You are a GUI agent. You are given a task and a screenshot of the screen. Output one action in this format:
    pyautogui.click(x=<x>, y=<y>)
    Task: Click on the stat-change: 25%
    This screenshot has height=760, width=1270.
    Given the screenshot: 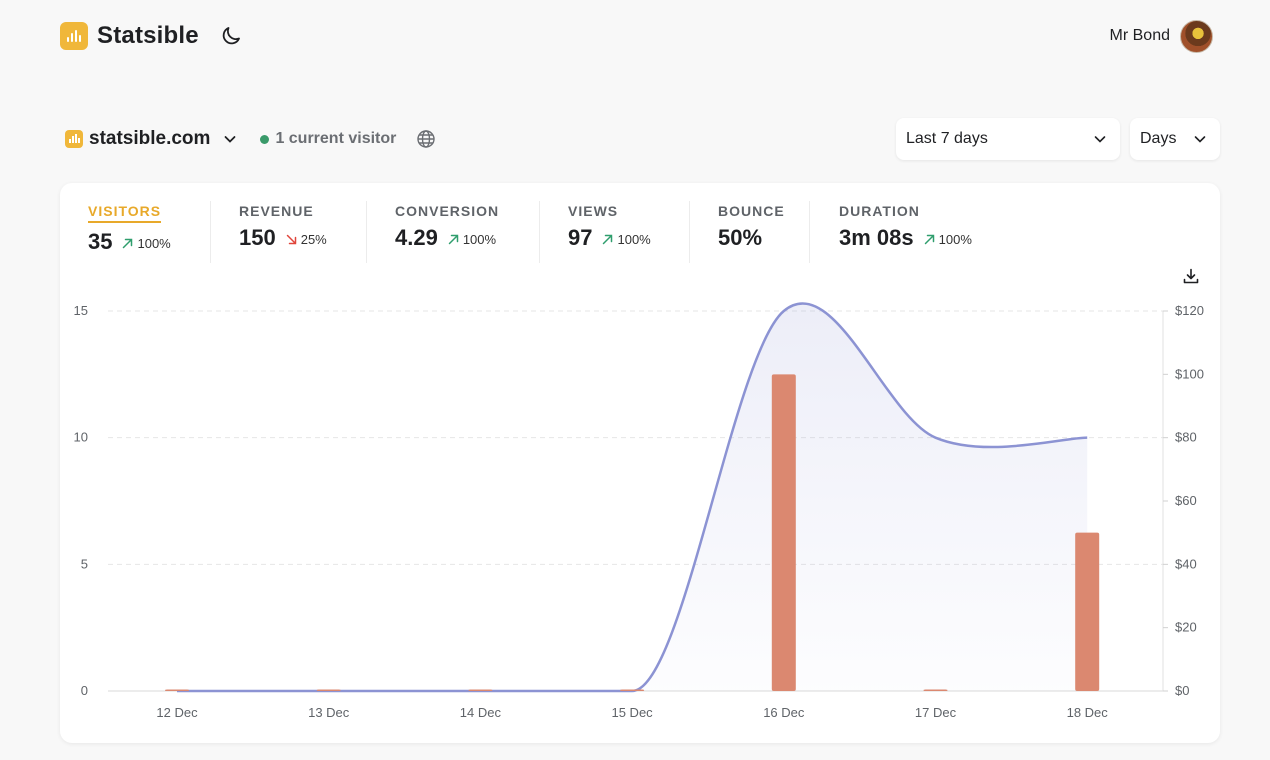 What is the action you would take?
    pyautogui.click(x=306, y=239)
    